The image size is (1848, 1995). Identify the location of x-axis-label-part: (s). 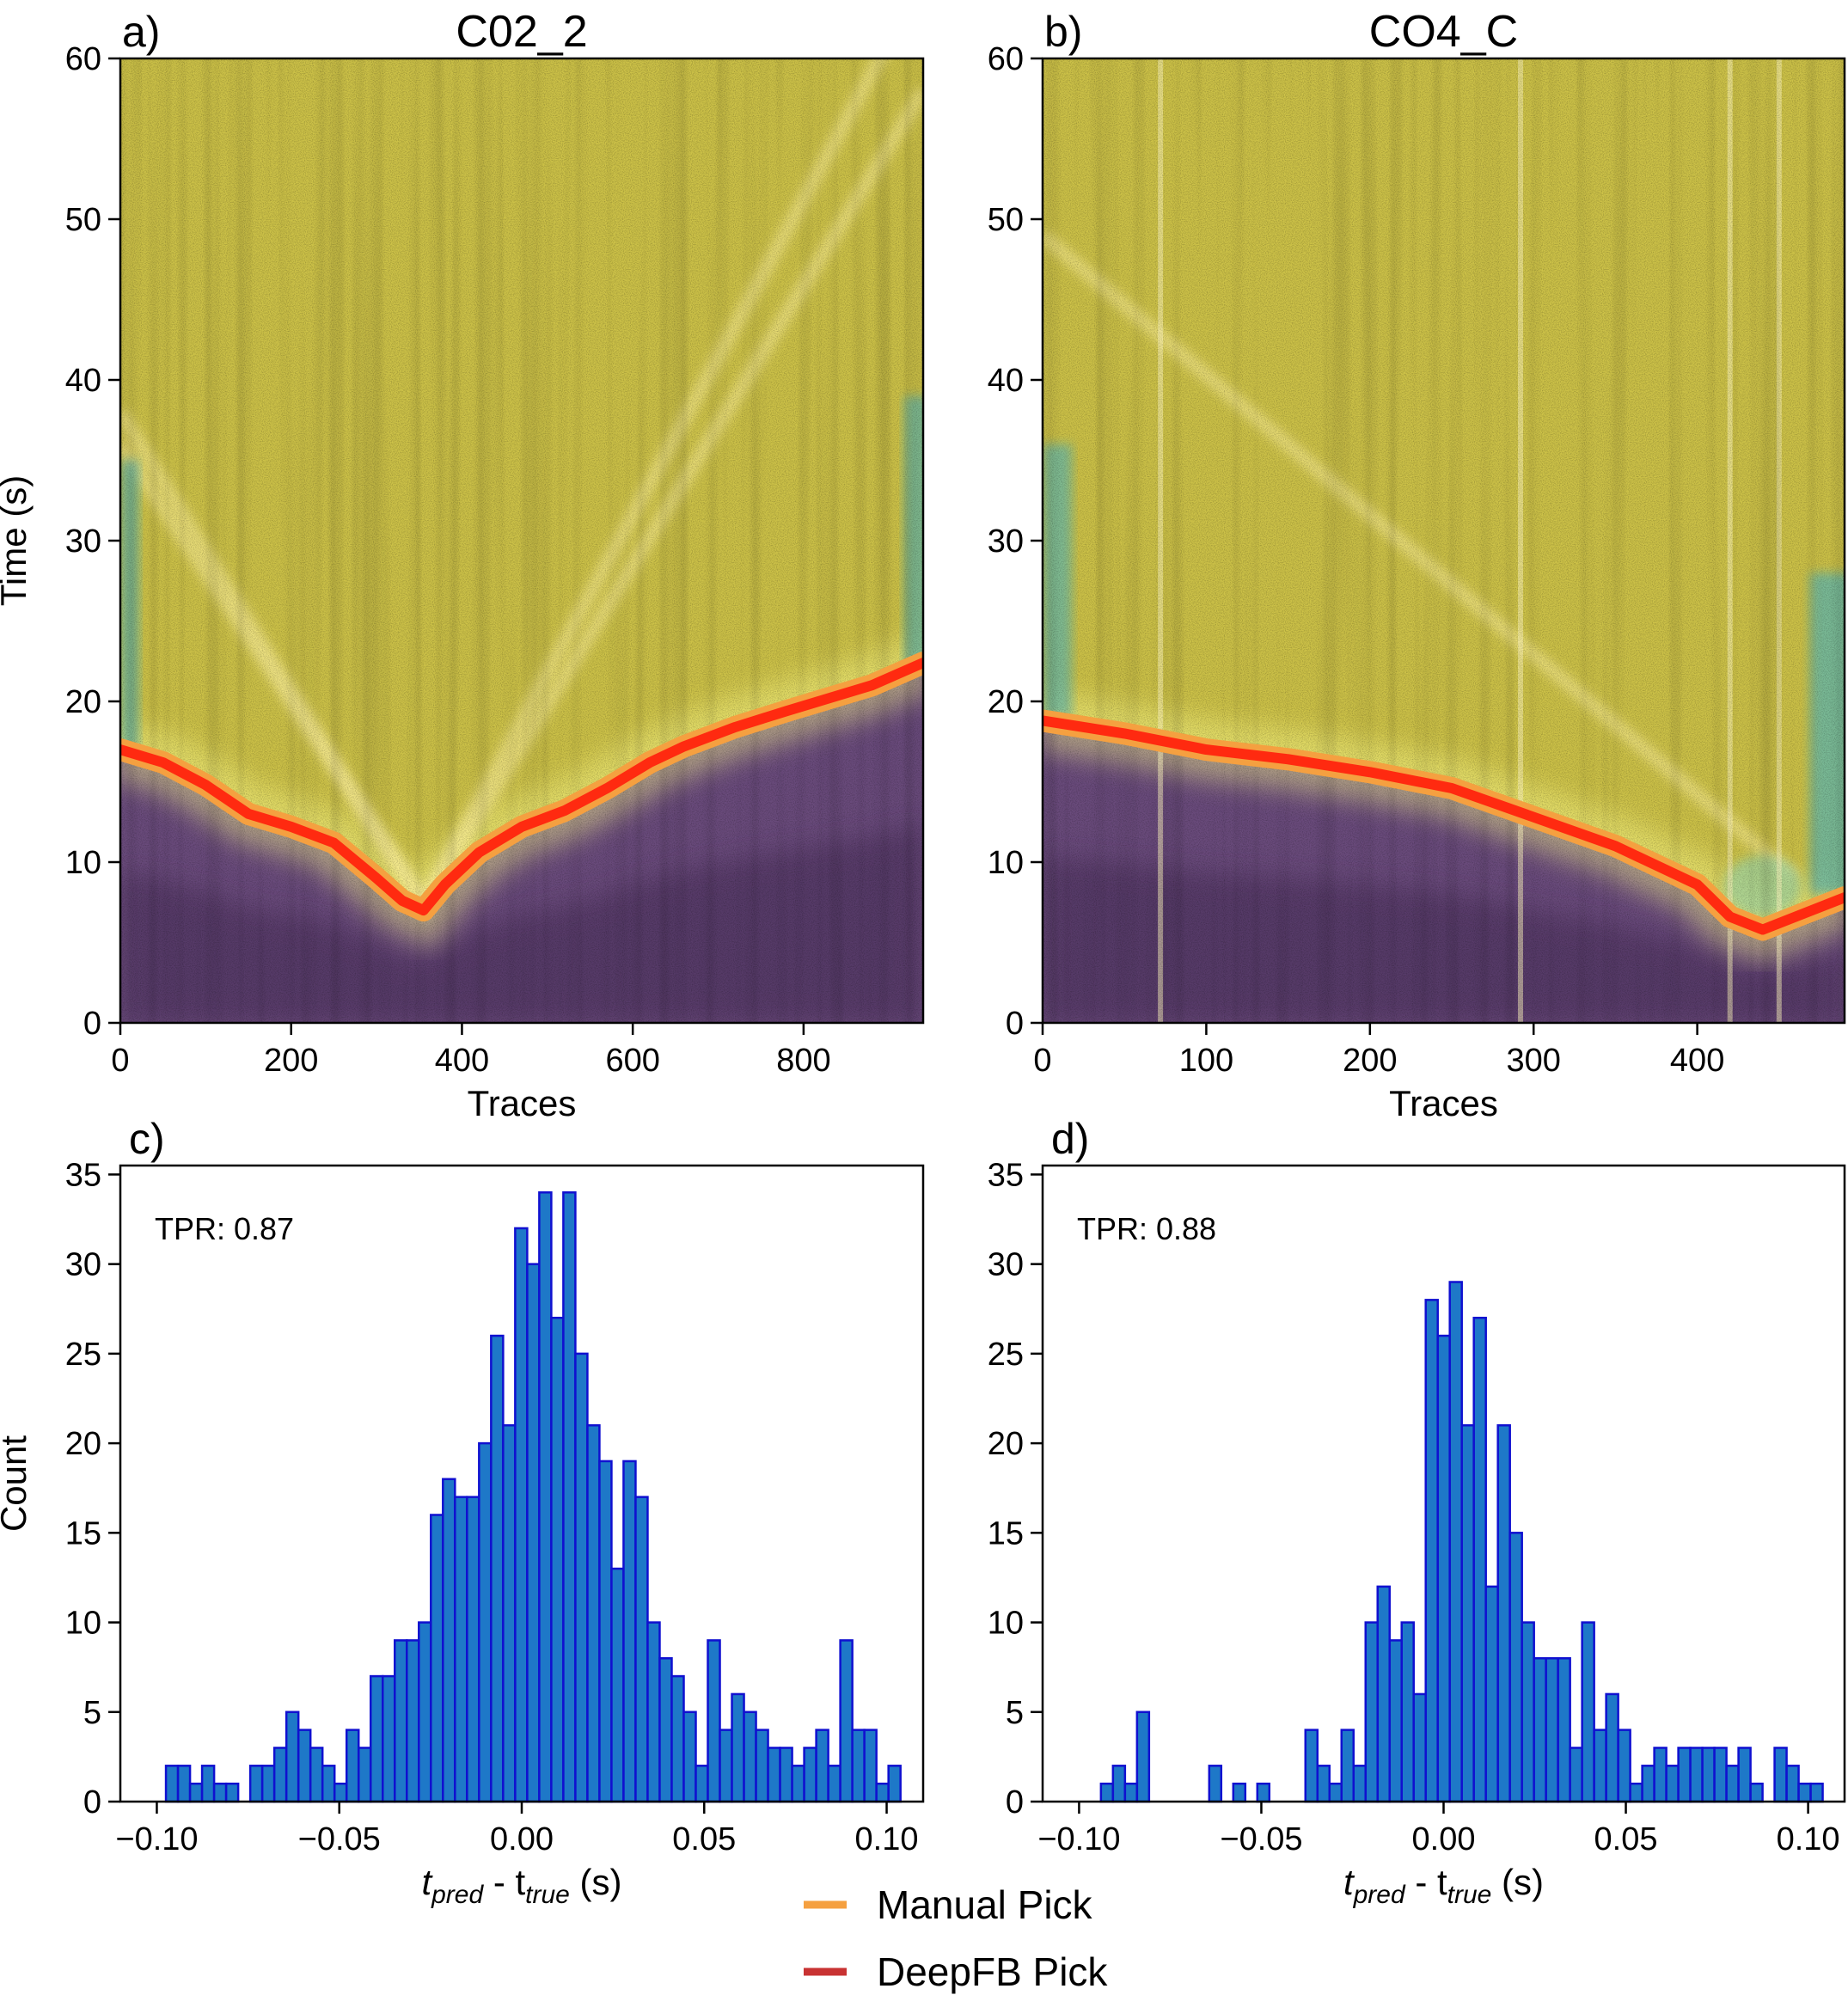
(596, 1882).